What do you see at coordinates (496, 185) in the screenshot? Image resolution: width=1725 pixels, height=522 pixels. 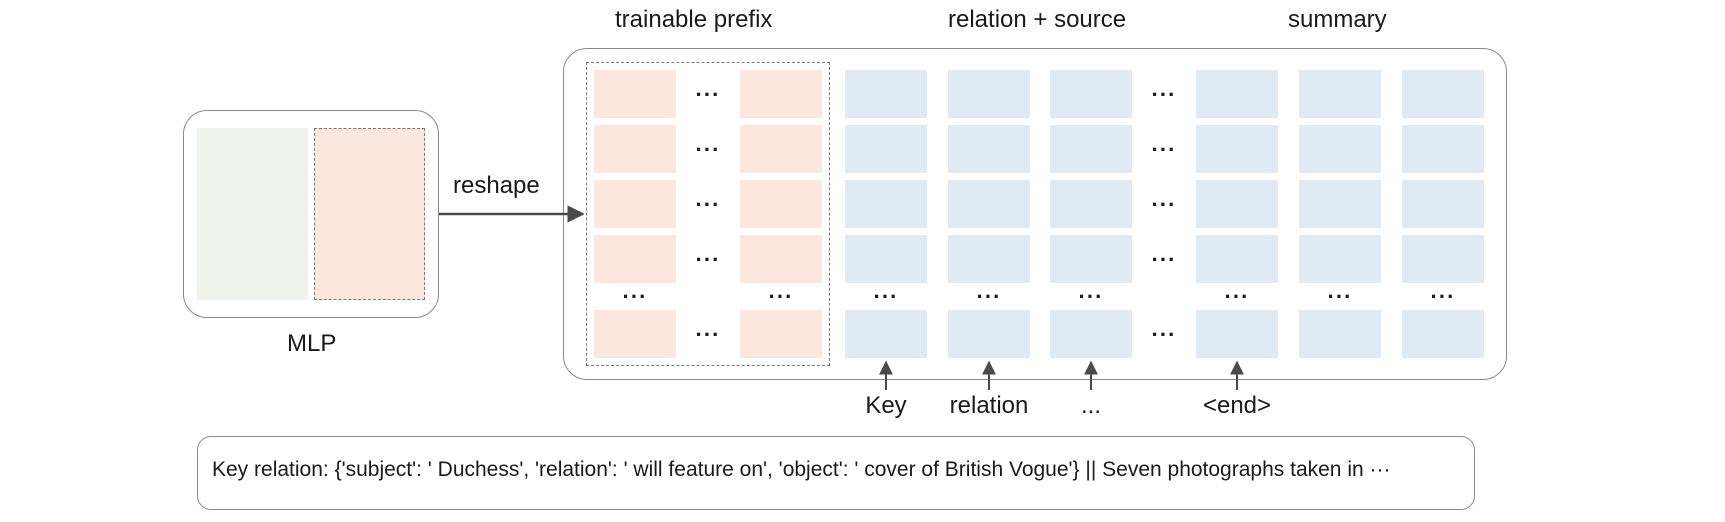 I see `reshape-label: reshape` at bounding box center [496, 185].